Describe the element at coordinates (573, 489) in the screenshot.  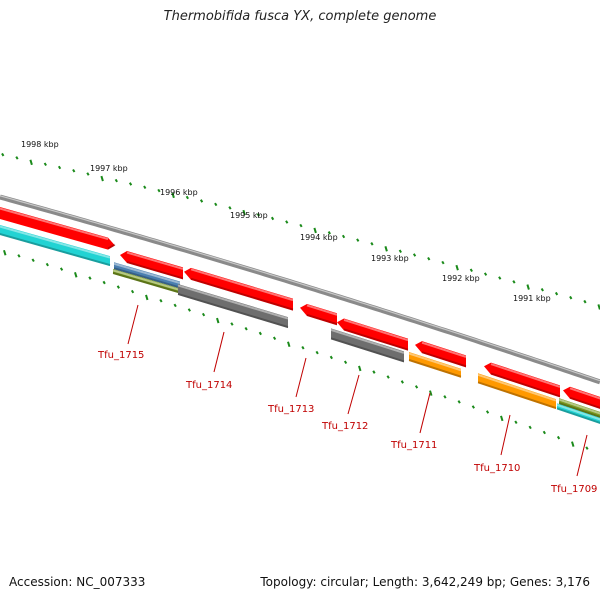
I see `gene-label-tfu_1709: Tfu_1709` at that location.